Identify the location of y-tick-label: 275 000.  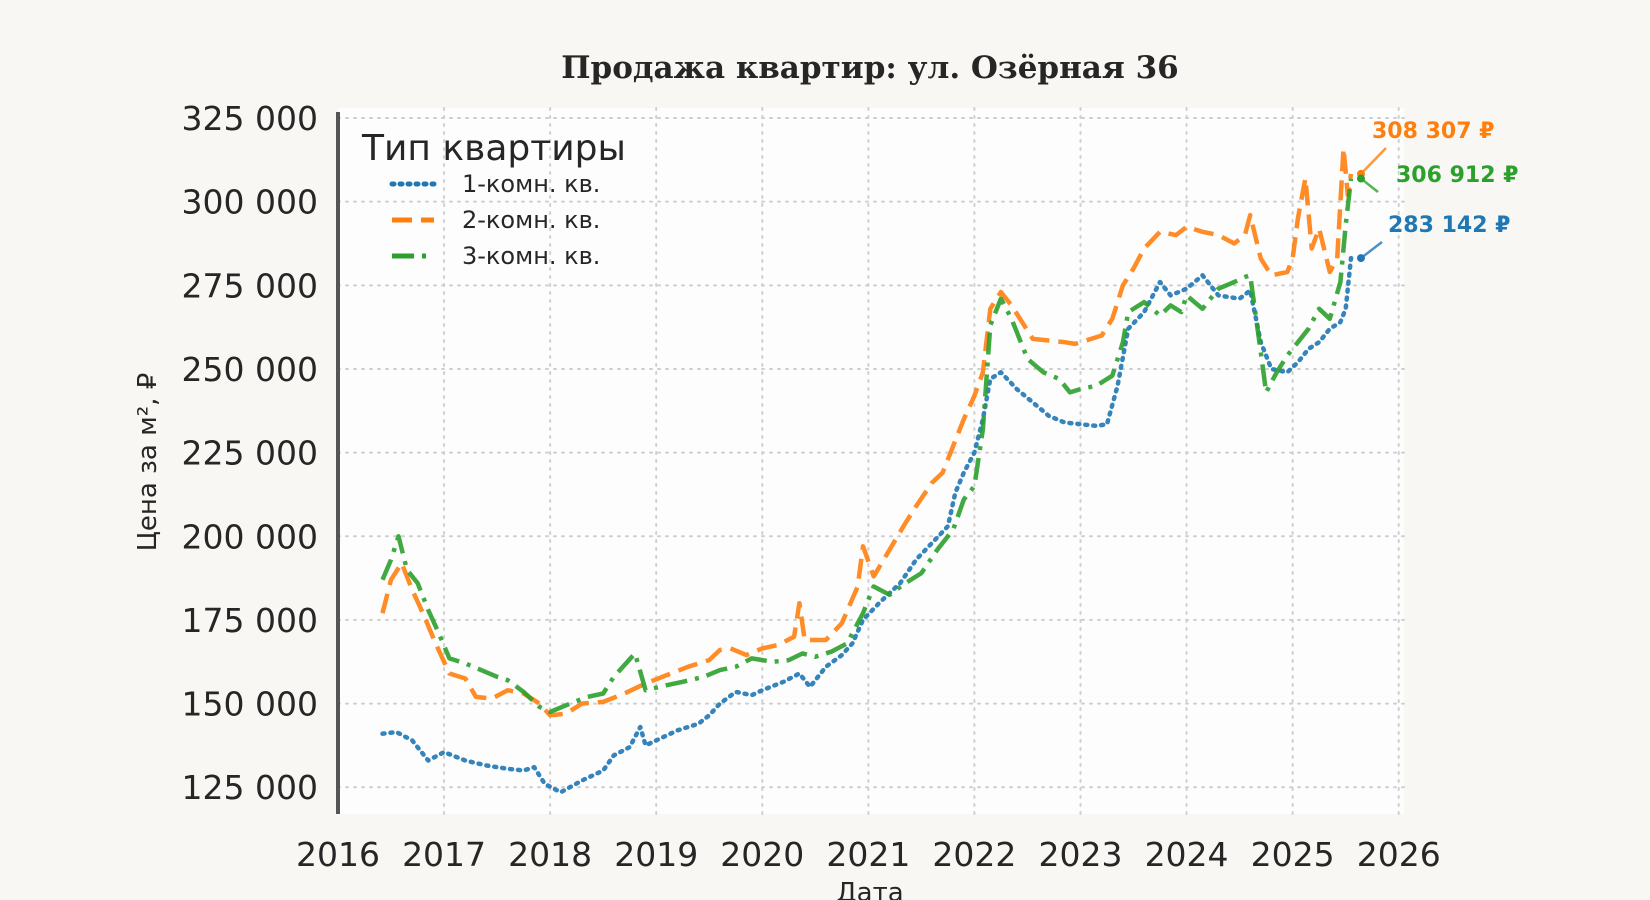
(250, 285).